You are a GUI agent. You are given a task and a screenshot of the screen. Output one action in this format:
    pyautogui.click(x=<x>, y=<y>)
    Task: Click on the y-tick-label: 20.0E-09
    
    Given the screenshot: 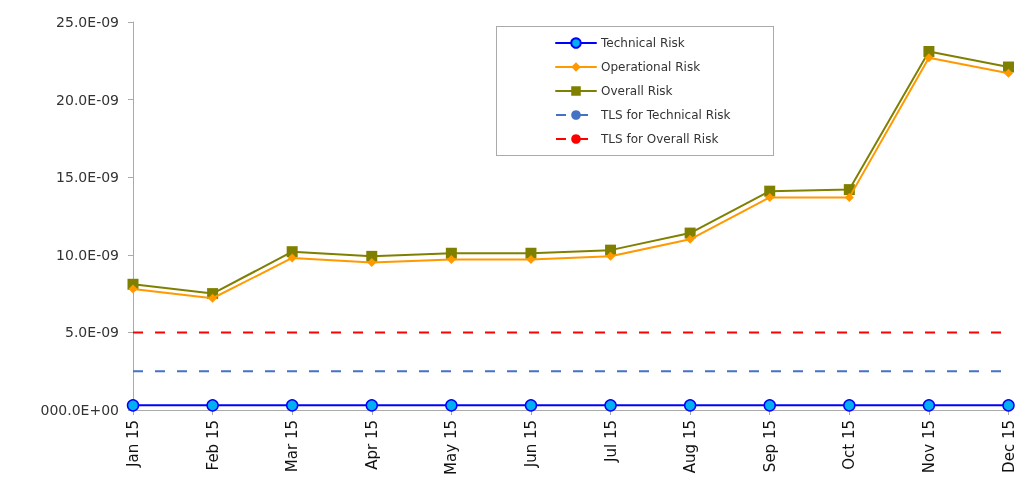 What is the action you would take?
    pyautogui.click(x=87, y=99)
    